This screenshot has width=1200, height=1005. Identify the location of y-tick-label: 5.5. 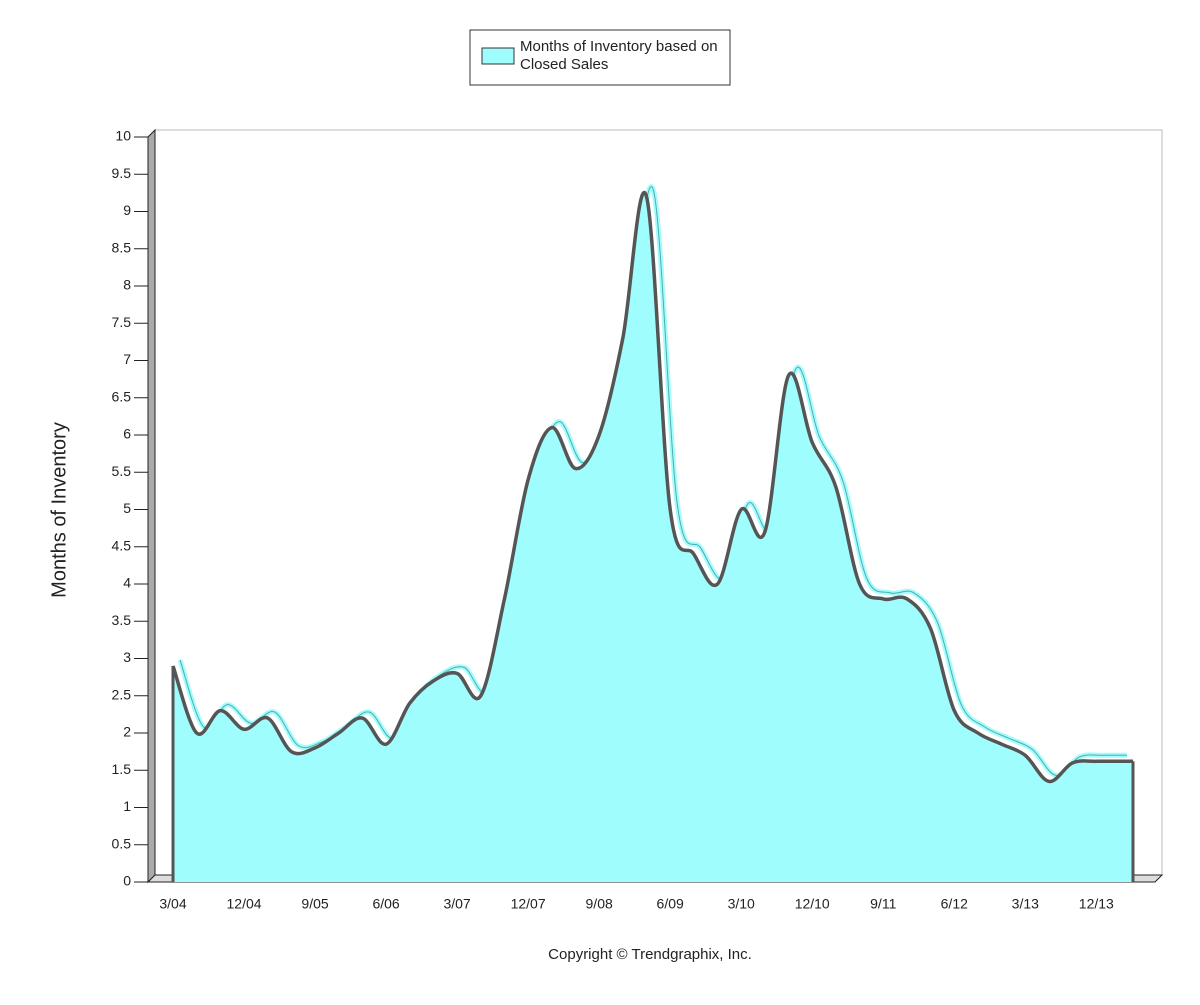
(122, 471).